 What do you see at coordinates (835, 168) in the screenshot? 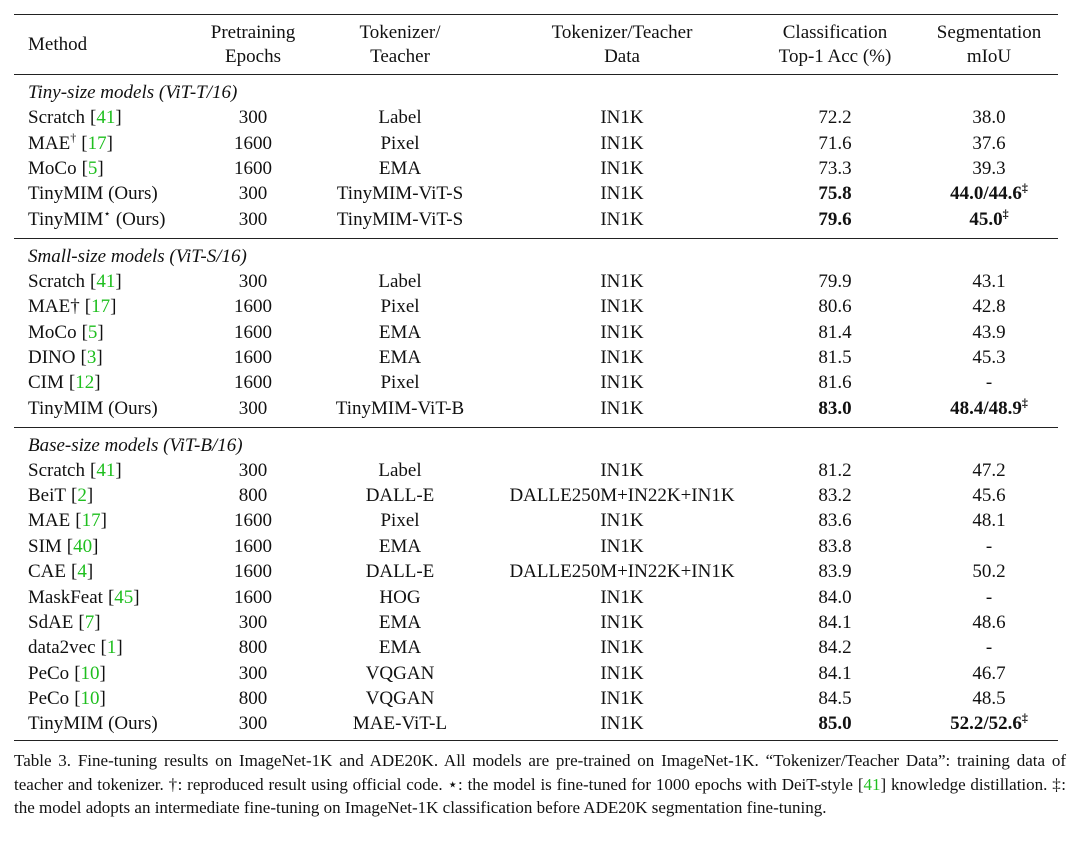
I see `acc-cell: 73.3` at bounding box center [835, 168].